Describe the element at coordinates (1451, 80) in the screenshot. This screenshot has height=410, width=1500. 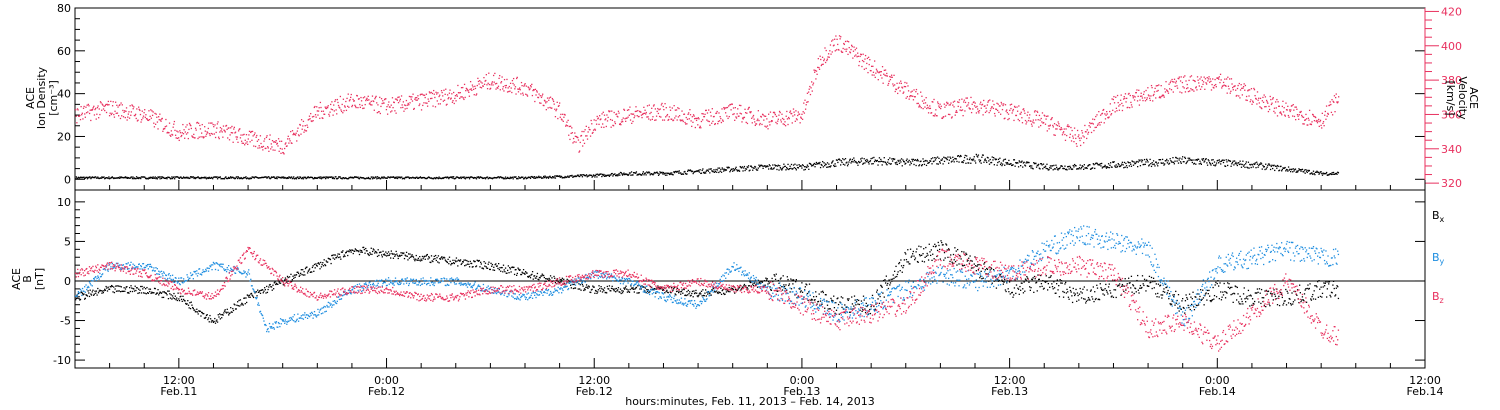
I see `velocity-tick-label: 380` at that location.